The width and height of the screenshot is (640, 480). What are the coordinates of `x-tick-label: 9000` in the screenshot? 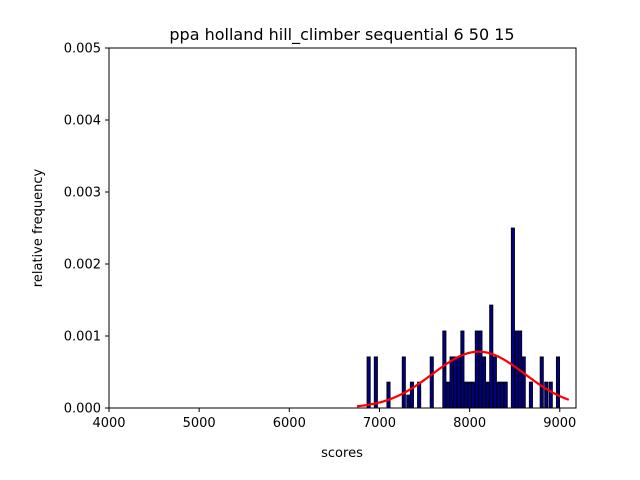 It's located at (559, 423).